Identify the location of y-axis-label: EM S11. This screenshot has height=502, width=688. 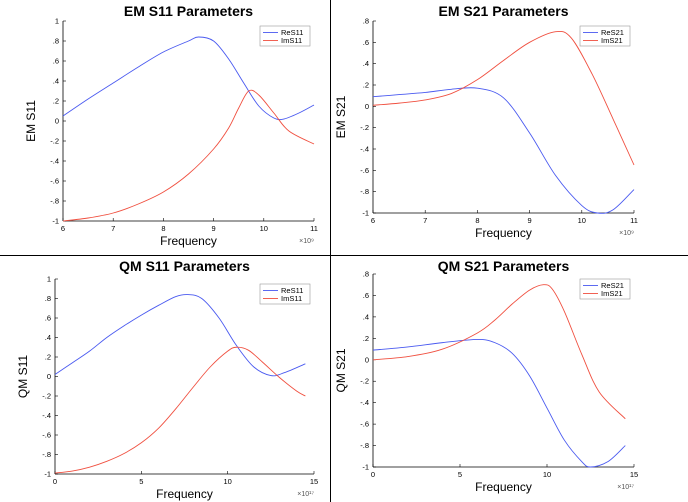
(31, 121).